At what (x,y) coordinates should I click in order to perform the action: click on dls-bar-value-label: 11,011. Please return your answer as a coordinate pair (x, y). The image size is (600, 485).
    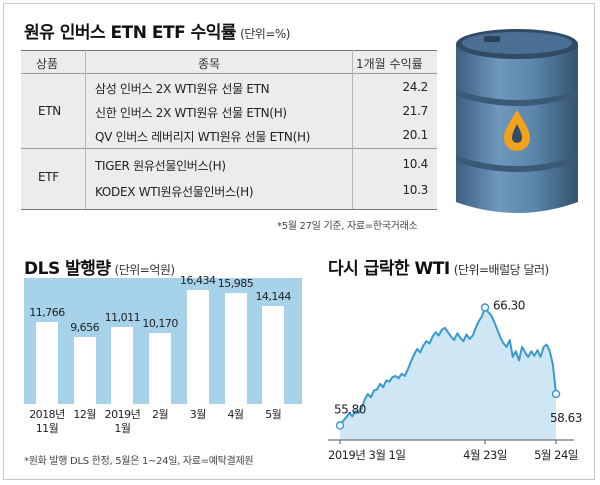
    Looking at the image, I should click on (122, 318).